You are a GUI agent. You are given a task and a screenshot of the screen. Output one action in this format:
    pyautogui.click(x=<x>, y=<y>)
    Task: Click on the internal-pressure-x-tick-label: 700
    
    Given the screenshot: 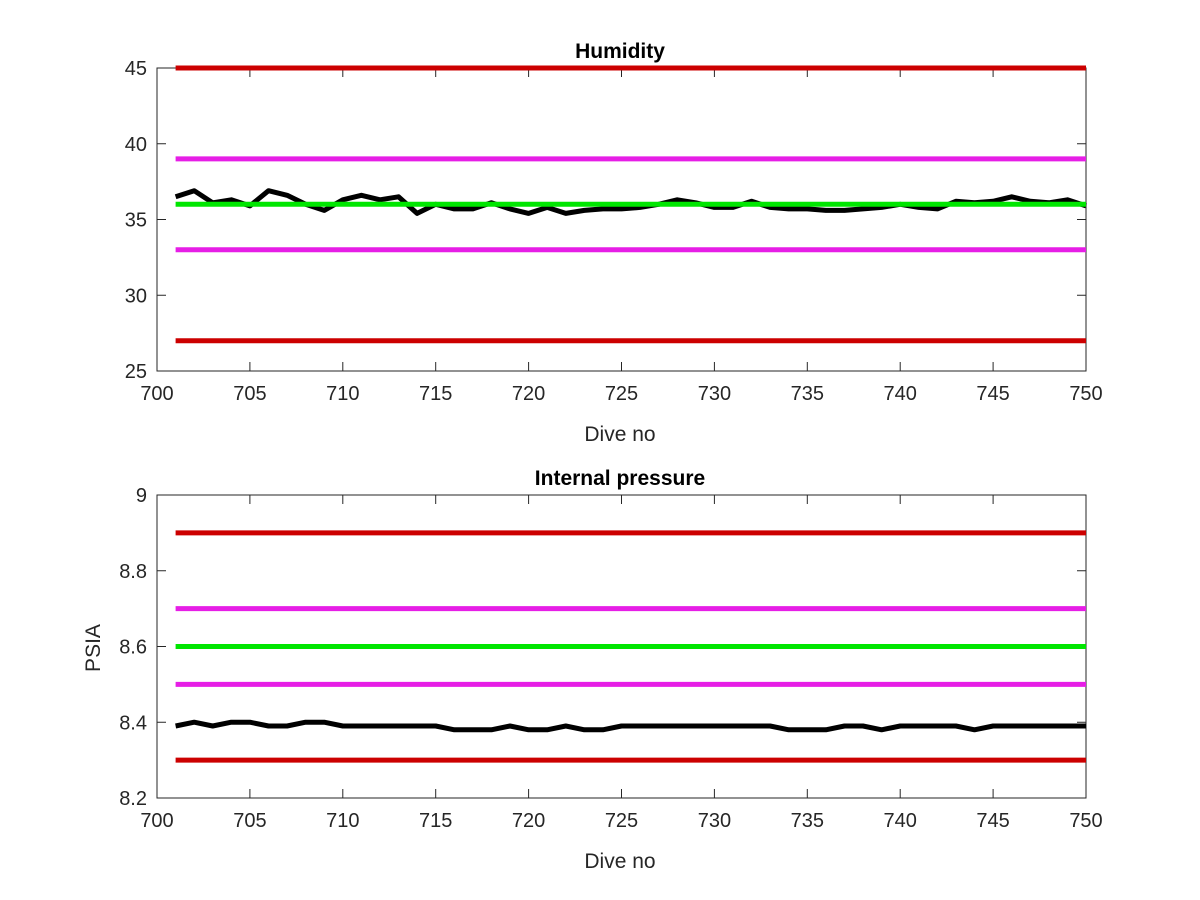 What is the action you would take?
    pyautogui.click(x=156, y=821)
    